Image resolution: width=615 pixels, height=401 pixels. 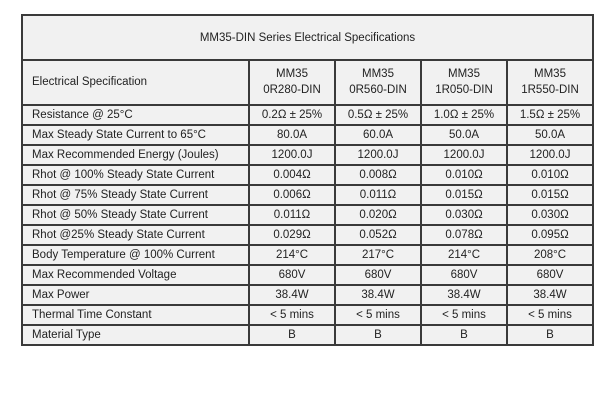 I want to click on model-part-number: 1R550-DIN, so click(x=550, y=89).